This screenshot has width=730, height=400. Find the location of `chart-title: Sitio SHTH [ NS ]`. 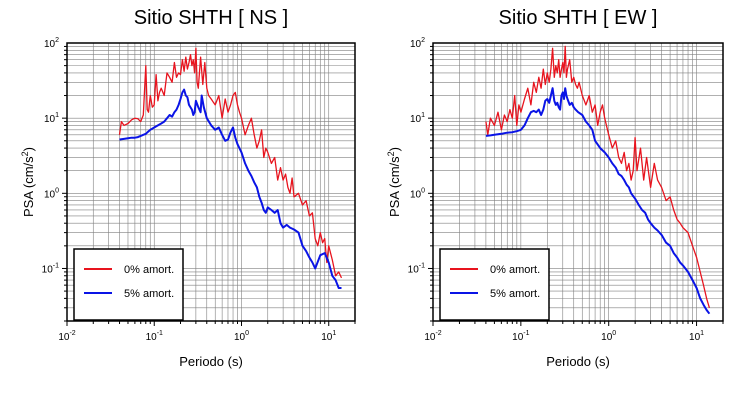

chart-title: Sitio SHTH [ NS ] is located at coordinates (211, 18).